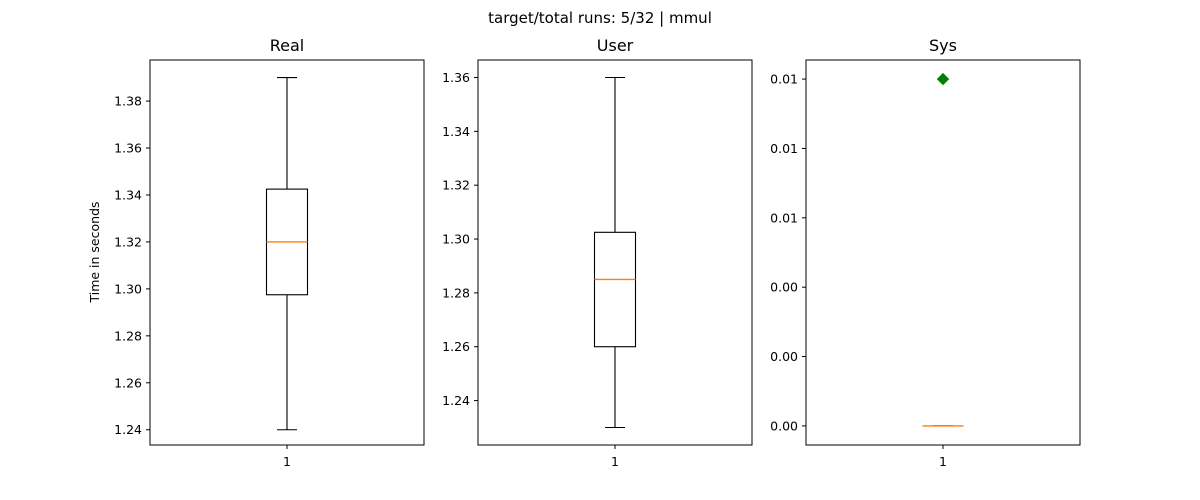 The width and height of the screenshot is (1200, 500). I want to click on outlier-marker, so click(943, 79).